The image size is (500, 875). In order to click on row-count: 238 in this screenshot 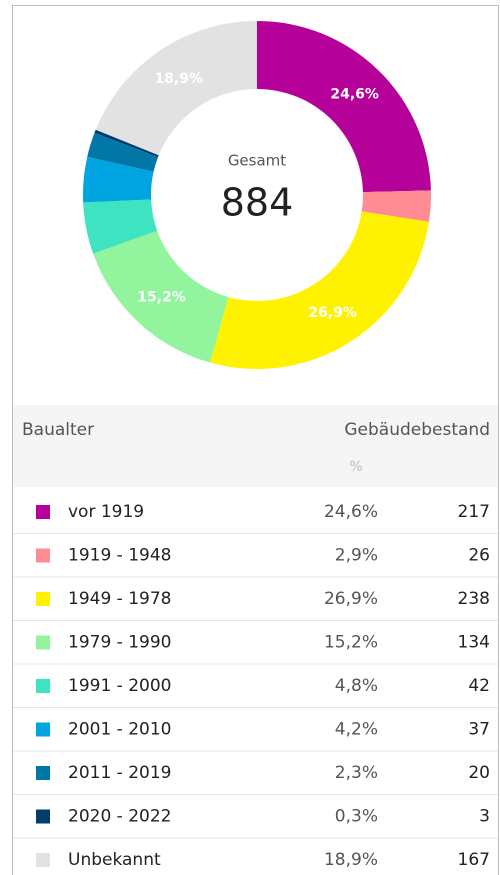, I will do `click(474, 599)`.